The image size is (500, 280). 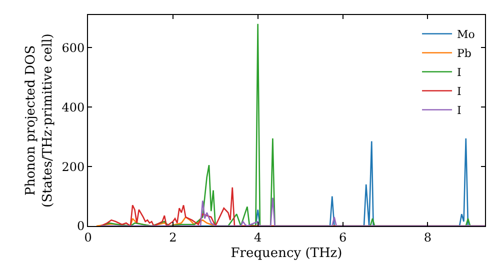 I want to click on y-tick-label: 200, so click(x=73, y=167).